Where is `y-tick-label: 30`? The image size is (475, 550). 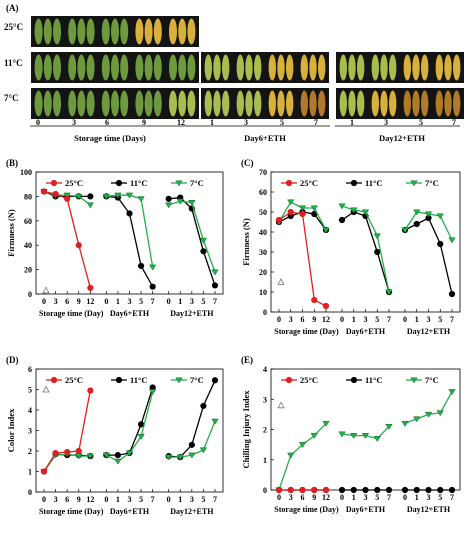 y-tick-label: 30 is located at coordinates (263, 252).